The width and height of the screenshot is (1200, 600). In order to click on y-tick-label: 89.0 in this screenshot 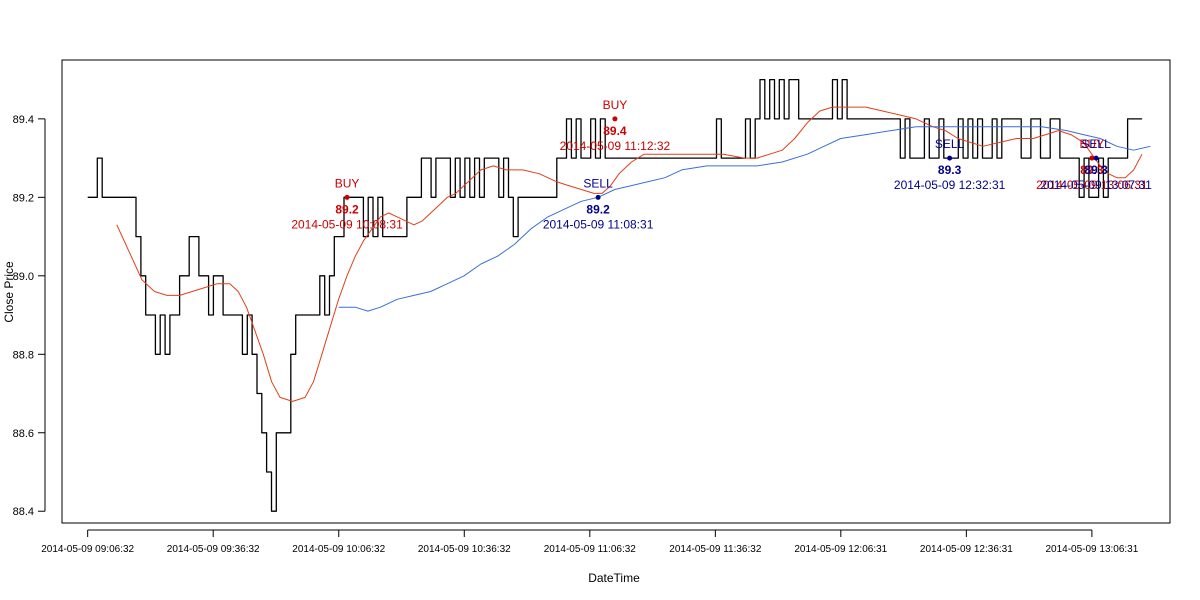, I will do `click(23, 277)`.